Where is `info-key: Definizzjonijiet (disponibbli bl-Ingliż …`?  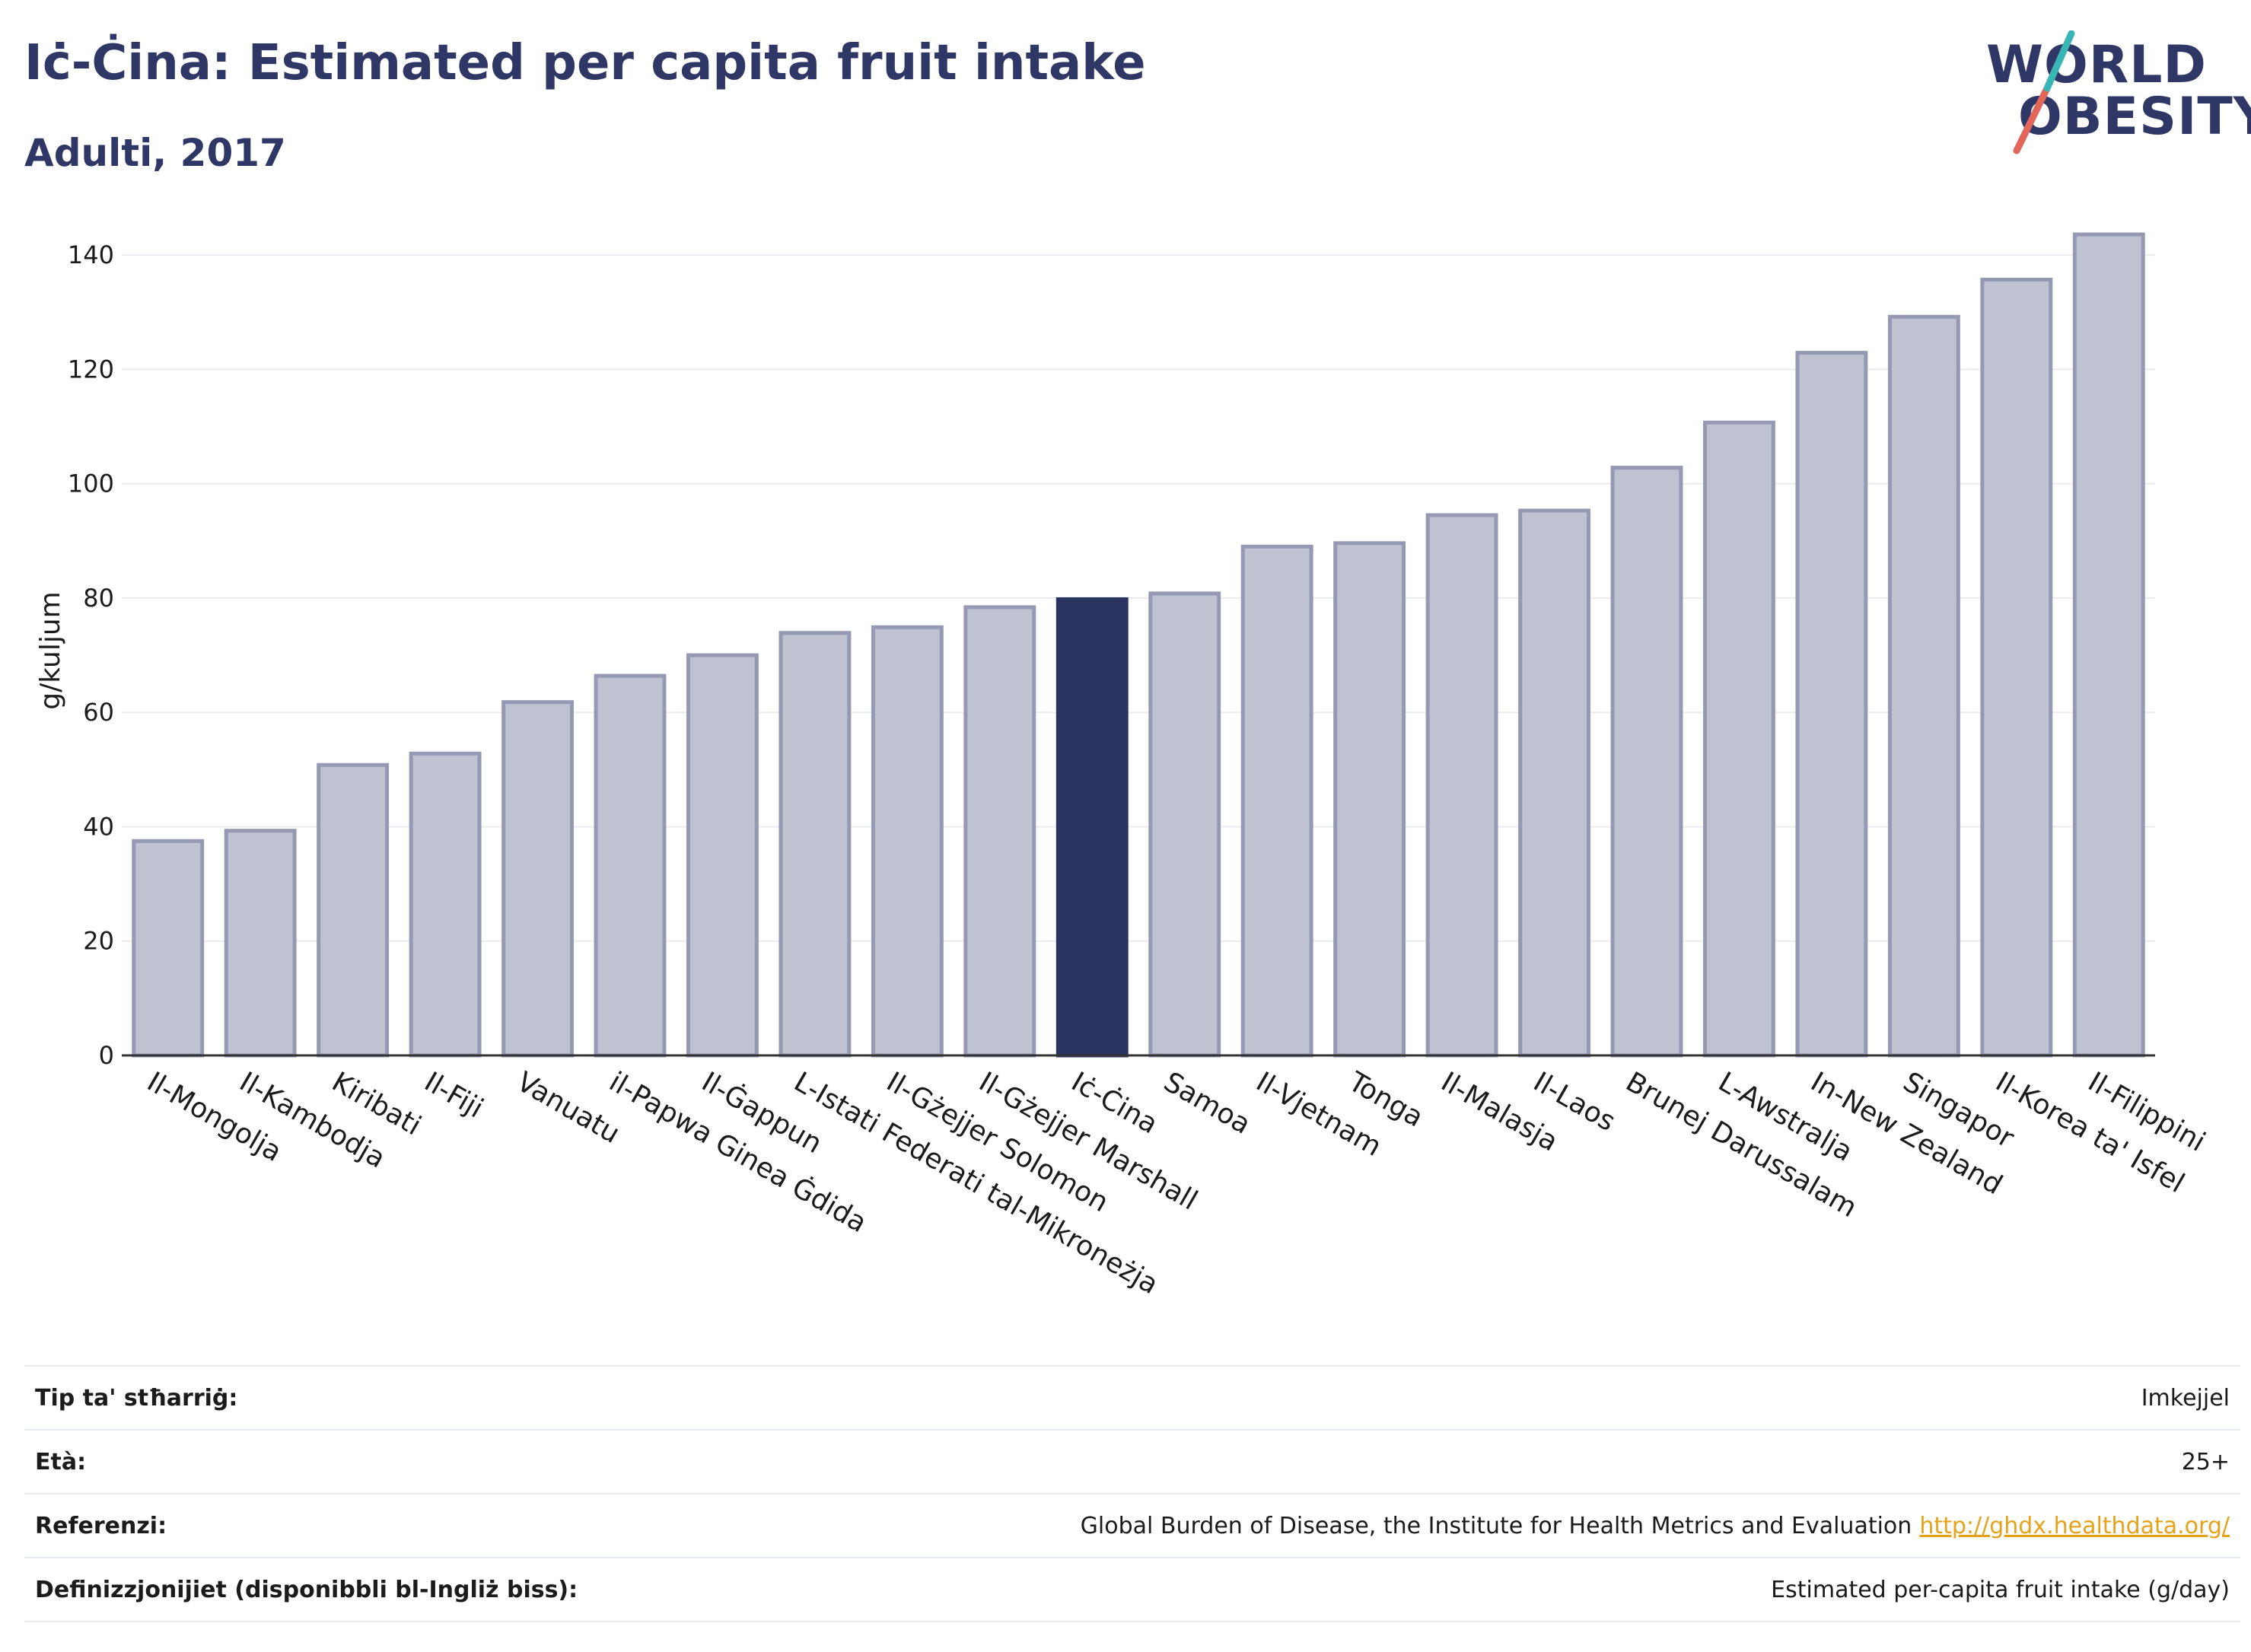 info-key: Definizzjonijiet (disponibbli bl-Ingliż … is located at coordinates (306, 1589).